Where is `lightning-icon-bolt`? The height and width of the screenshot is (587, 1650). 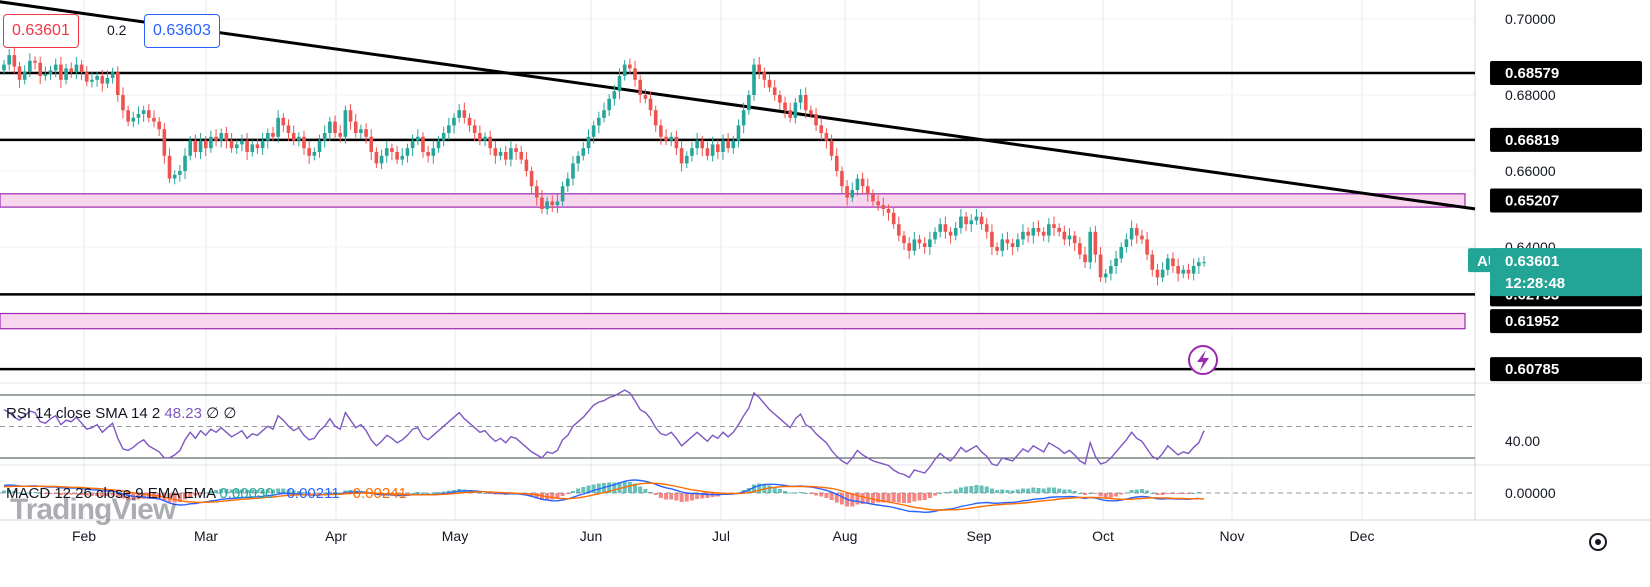 lightning-icon-bolt is located at coordinates (1203, 360).